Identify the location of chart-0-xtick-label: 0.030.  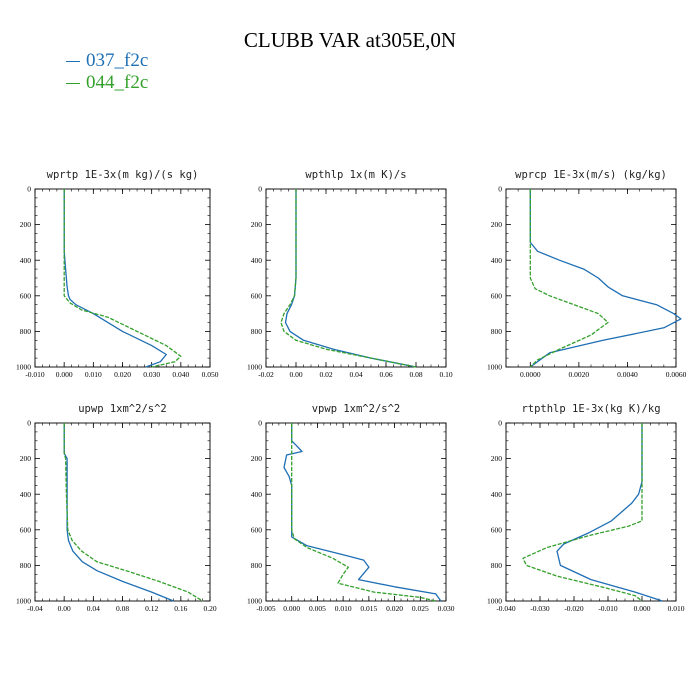
(151, 374).